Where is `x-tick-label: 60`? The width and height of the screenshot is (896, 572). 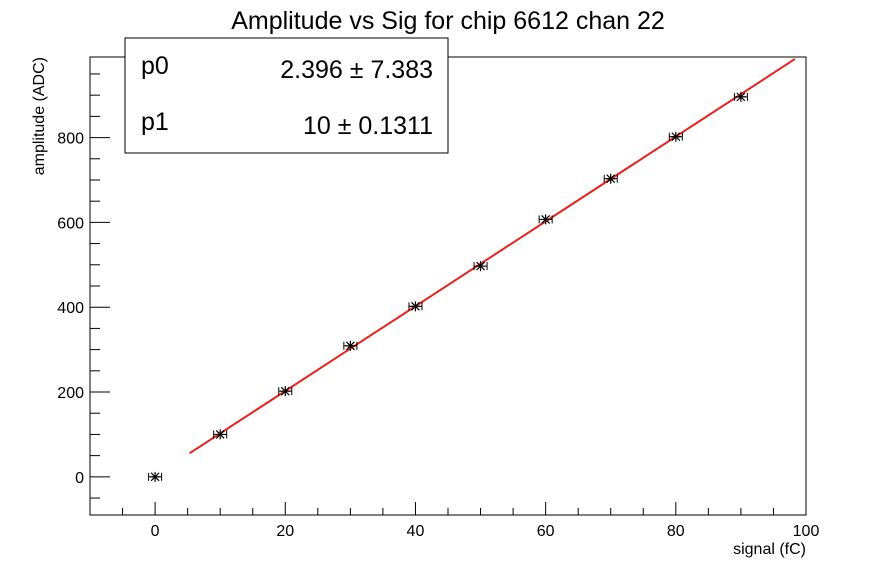
x-tick-label: 60 is located at coordinates (546, 531).